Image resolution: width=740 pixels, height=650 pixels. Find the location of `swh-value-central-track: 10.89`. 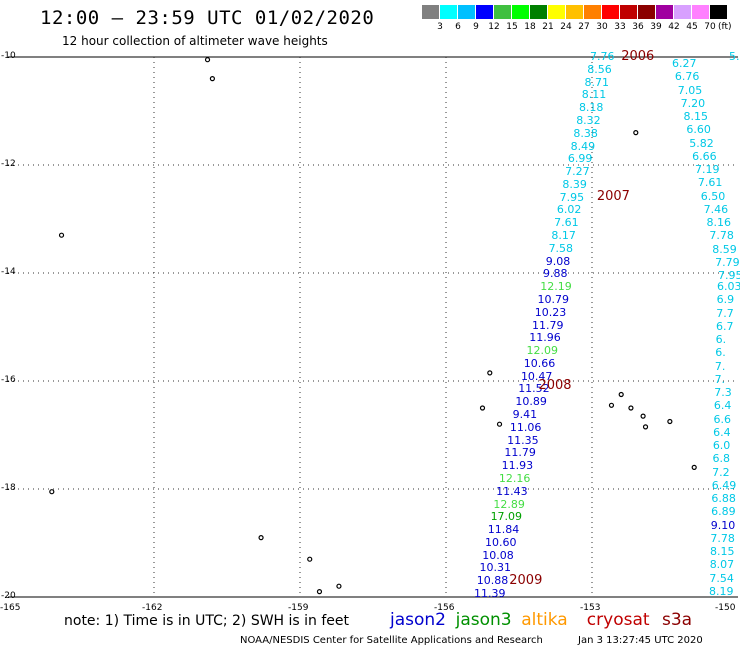

swh-value-central-track: 10.89 is located at coordinates (531, 402).